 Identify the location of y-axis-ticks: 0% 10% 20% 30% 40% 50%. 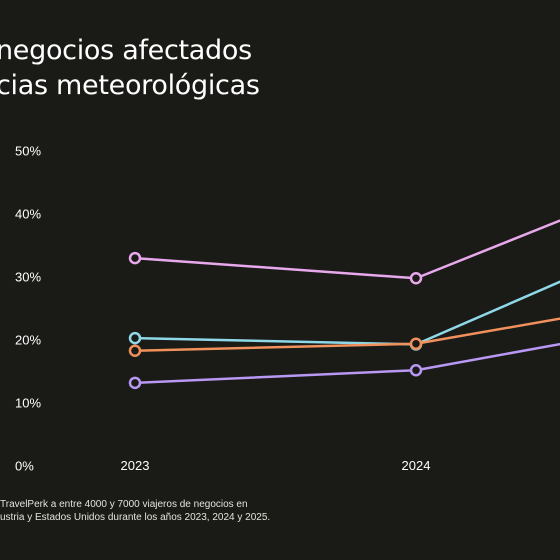
(28, 309).